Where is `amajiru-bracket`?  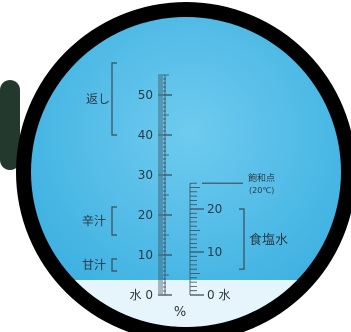
amajiru-bracket is located at coordinates (114, 265).